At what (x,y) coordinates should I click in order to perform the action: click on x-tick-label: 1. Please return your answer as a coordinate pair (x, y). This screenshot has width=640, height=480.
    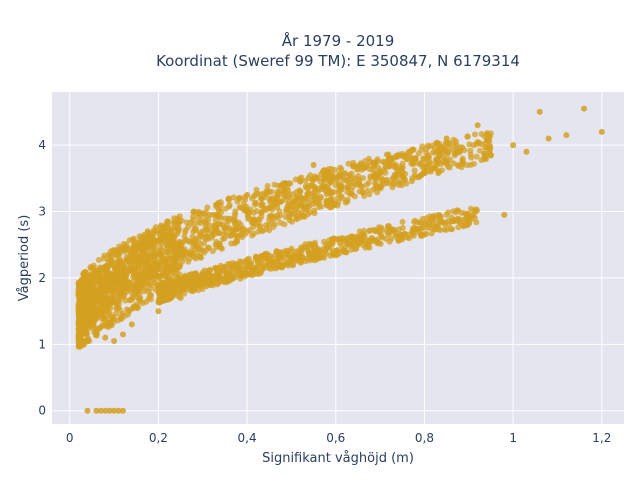
    Looking at the image, I should click on (513, 438).